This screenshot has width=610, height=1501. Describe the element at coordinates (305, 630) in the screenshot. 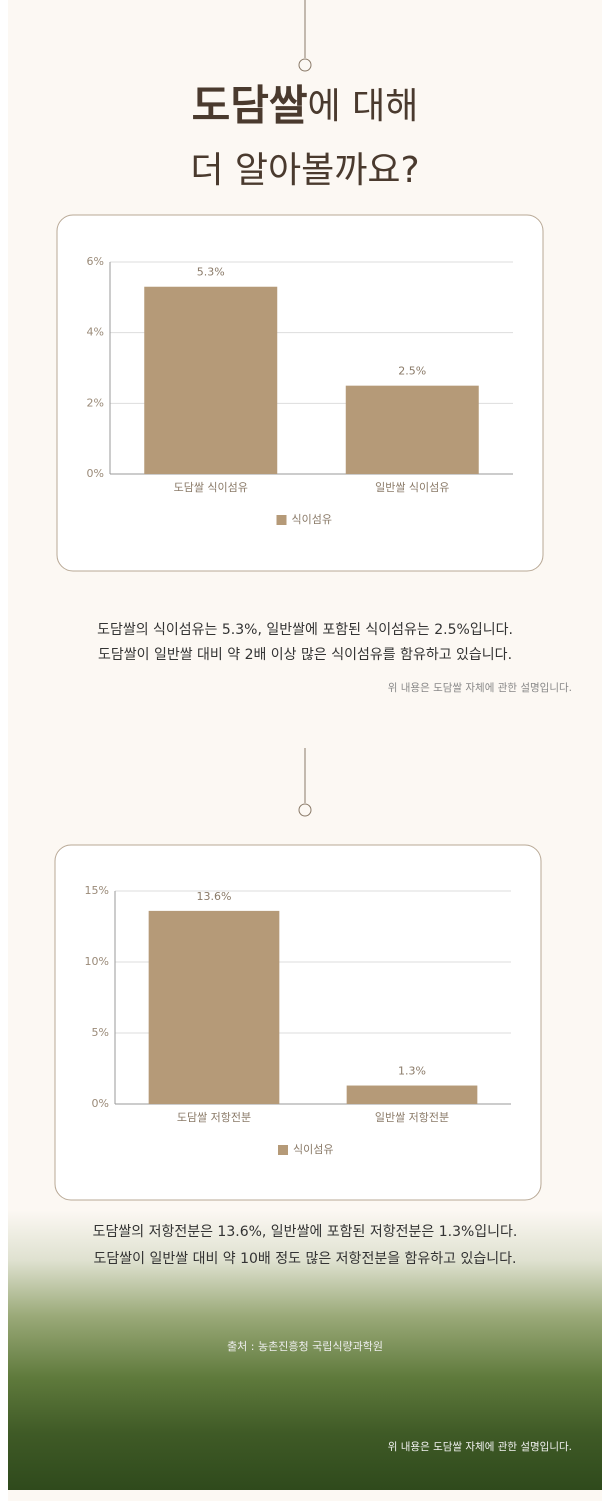

I see `body-text: 도담쌀의 식이섬유는 5.3%, 일반쌀에 포함된 식이섬유는 2.5%입니다.` at that location.